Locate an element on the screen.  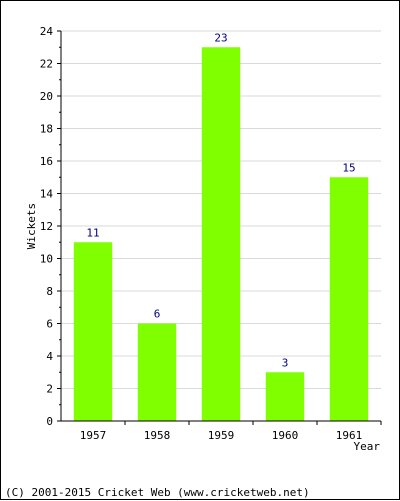
y-tick-label: 22 is located at coordinates (46, 64).